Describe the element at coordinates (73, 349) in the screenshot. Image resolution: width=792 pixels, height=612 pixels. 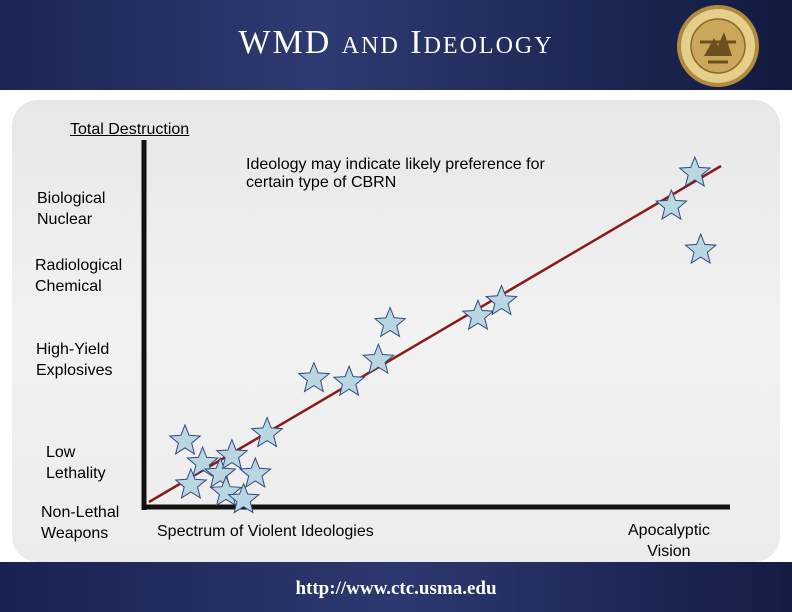
I see `level-line: High-Yield` at that location.